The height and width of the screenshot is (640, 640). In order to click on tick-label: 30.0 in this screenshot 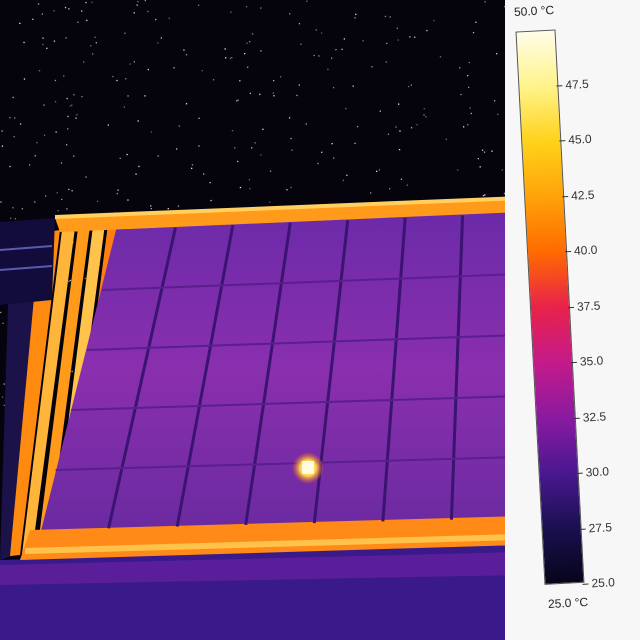, I will do `click(592, 472)`.